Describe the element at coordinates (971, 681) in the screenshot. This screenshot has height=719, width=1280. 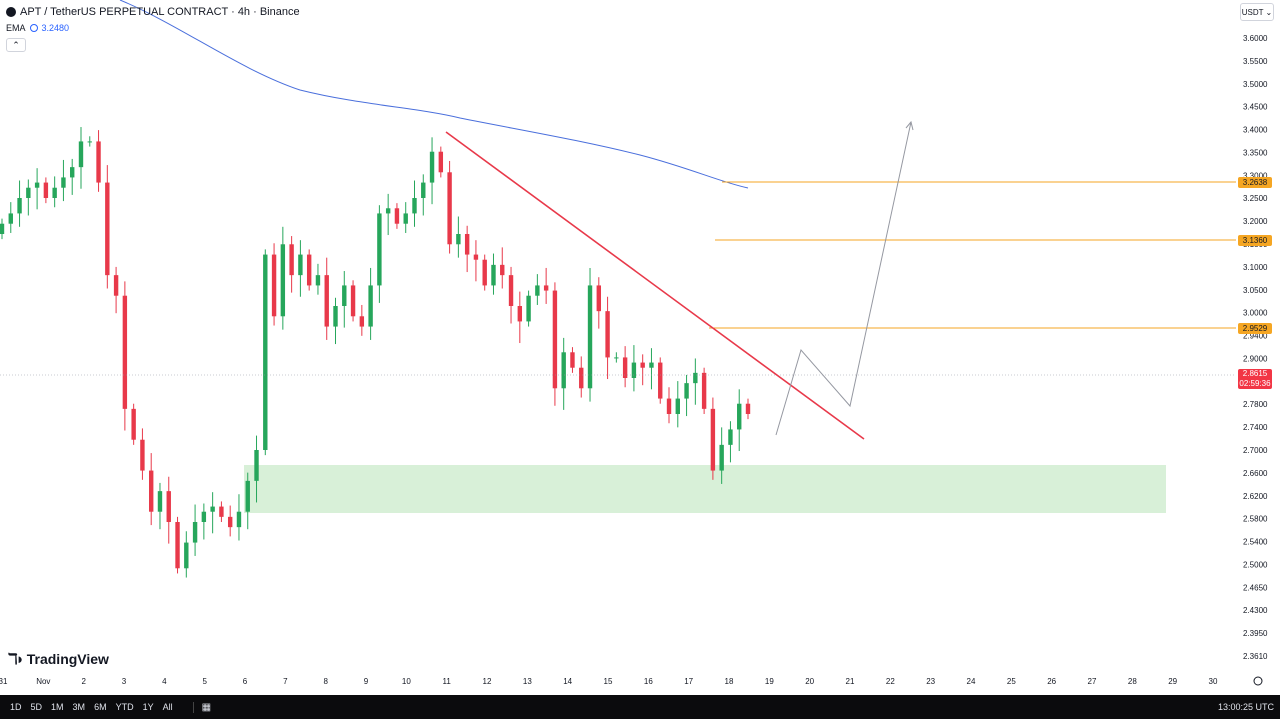
I see `time-tick-label: 24` at that location.